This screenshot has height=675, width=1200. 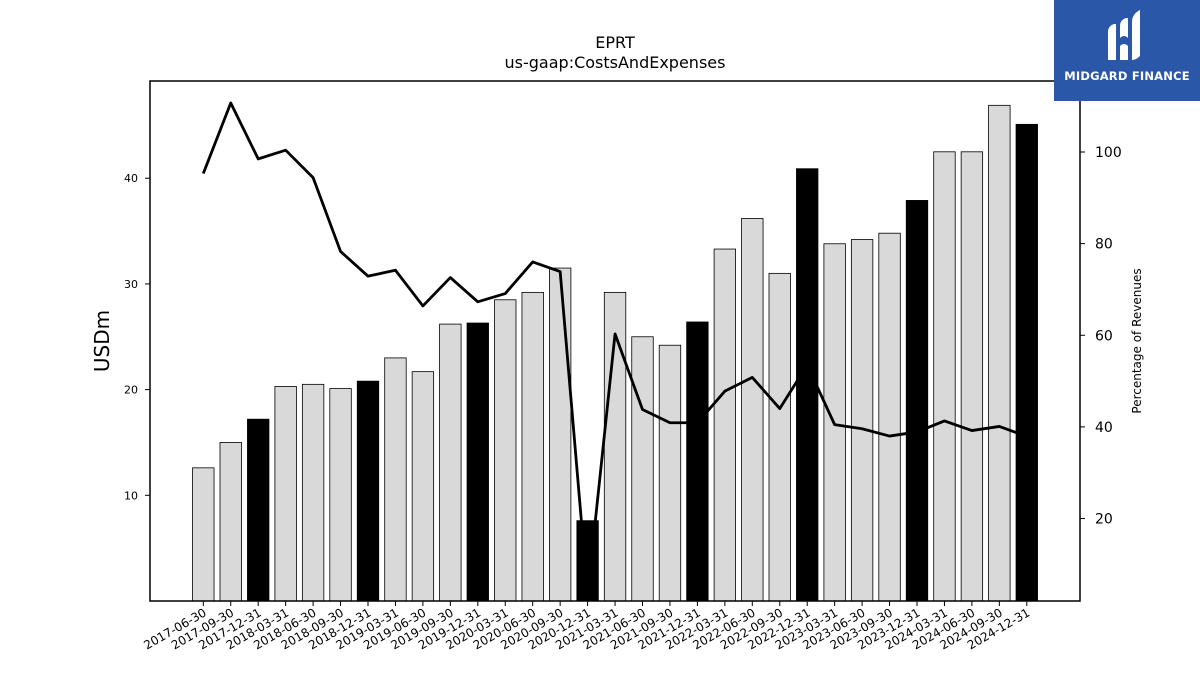 I want to click on y-axis-label: USDm, so click(x=102, y=341).